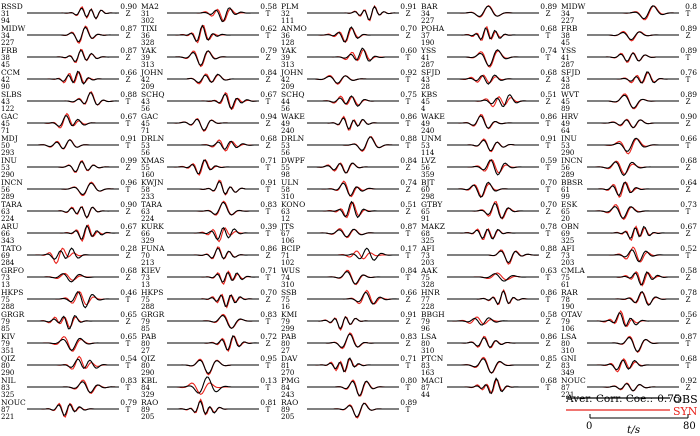 This screenshot has width=700, height=436. I want to click on correlation-coefficient: 0.99, so click(128, 160).